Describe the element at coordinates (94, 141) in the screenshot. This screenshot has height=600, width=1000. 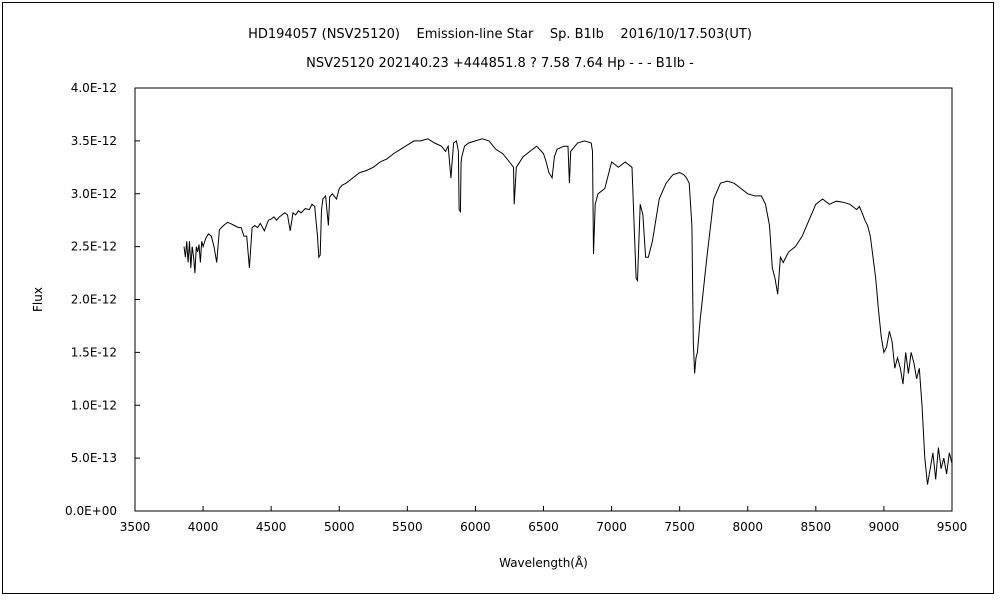
I see `y-tick-label: 3.5E-12` at that location.